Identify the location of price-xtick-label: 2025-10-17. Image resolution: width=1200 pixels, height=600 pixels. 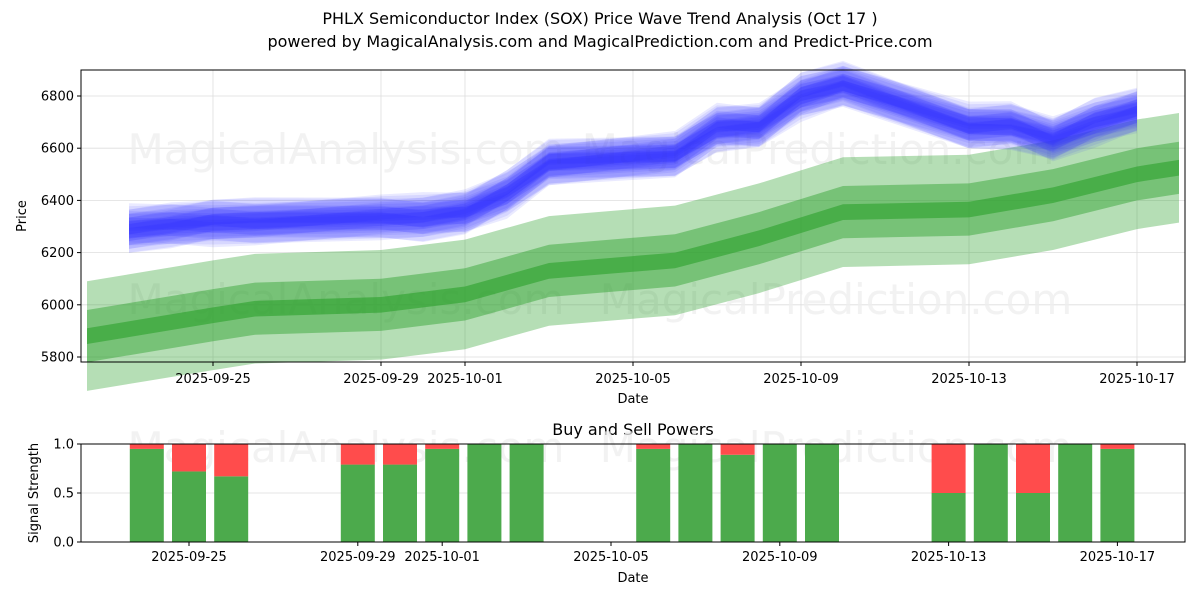
(1137, 379).